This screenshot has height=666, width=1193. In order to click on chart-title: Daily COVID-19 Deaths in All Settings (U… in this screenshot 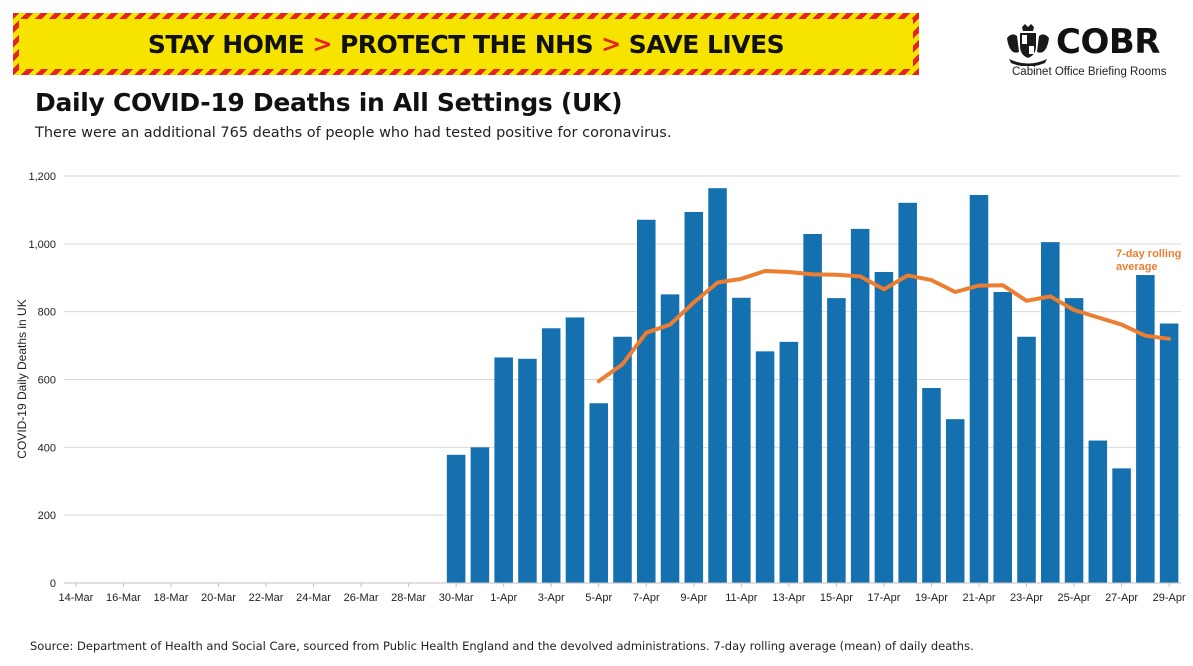, I will do `click(329, 102)`.